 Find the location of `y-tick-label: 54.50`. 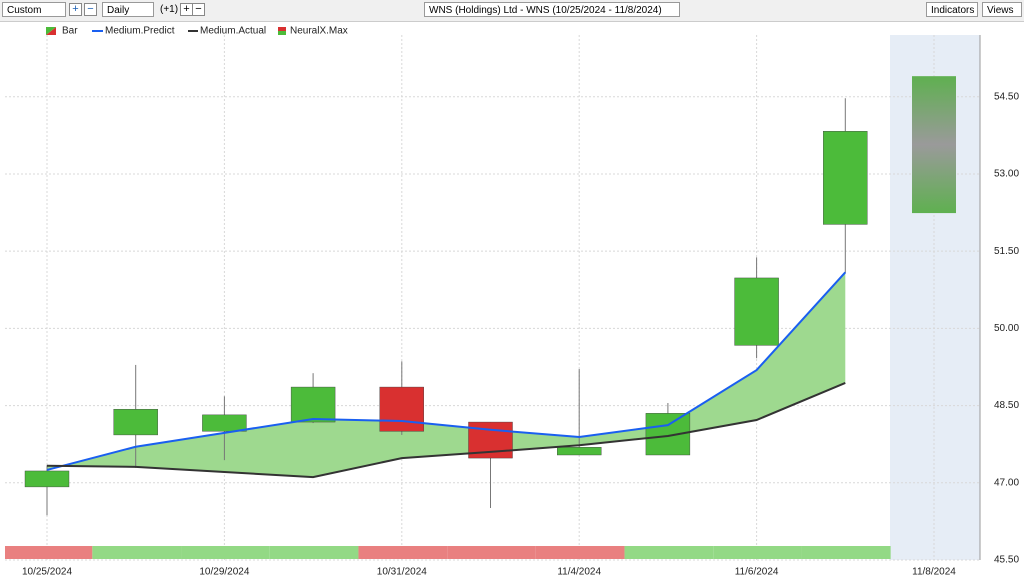

y-tick-label: 54.50 is located at coordinates (1006, 96).